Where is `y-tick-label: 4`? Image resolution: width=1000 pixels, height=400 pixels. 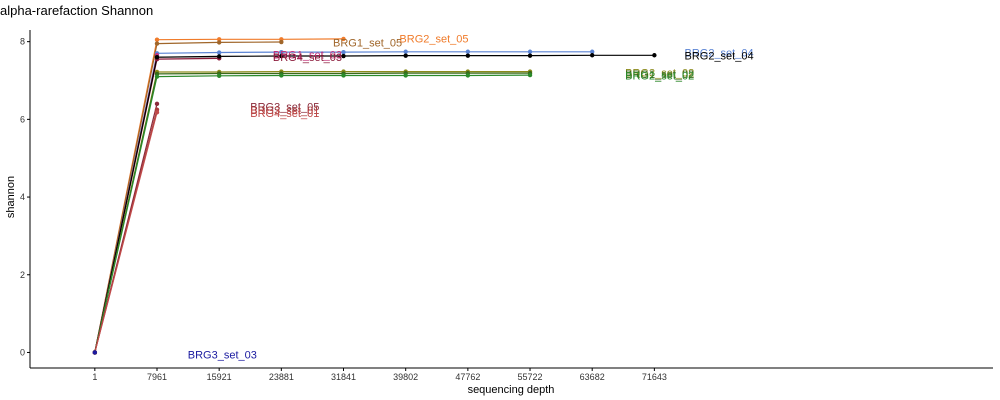 y-tick-label: 4 is located at coordinates (22, 197).